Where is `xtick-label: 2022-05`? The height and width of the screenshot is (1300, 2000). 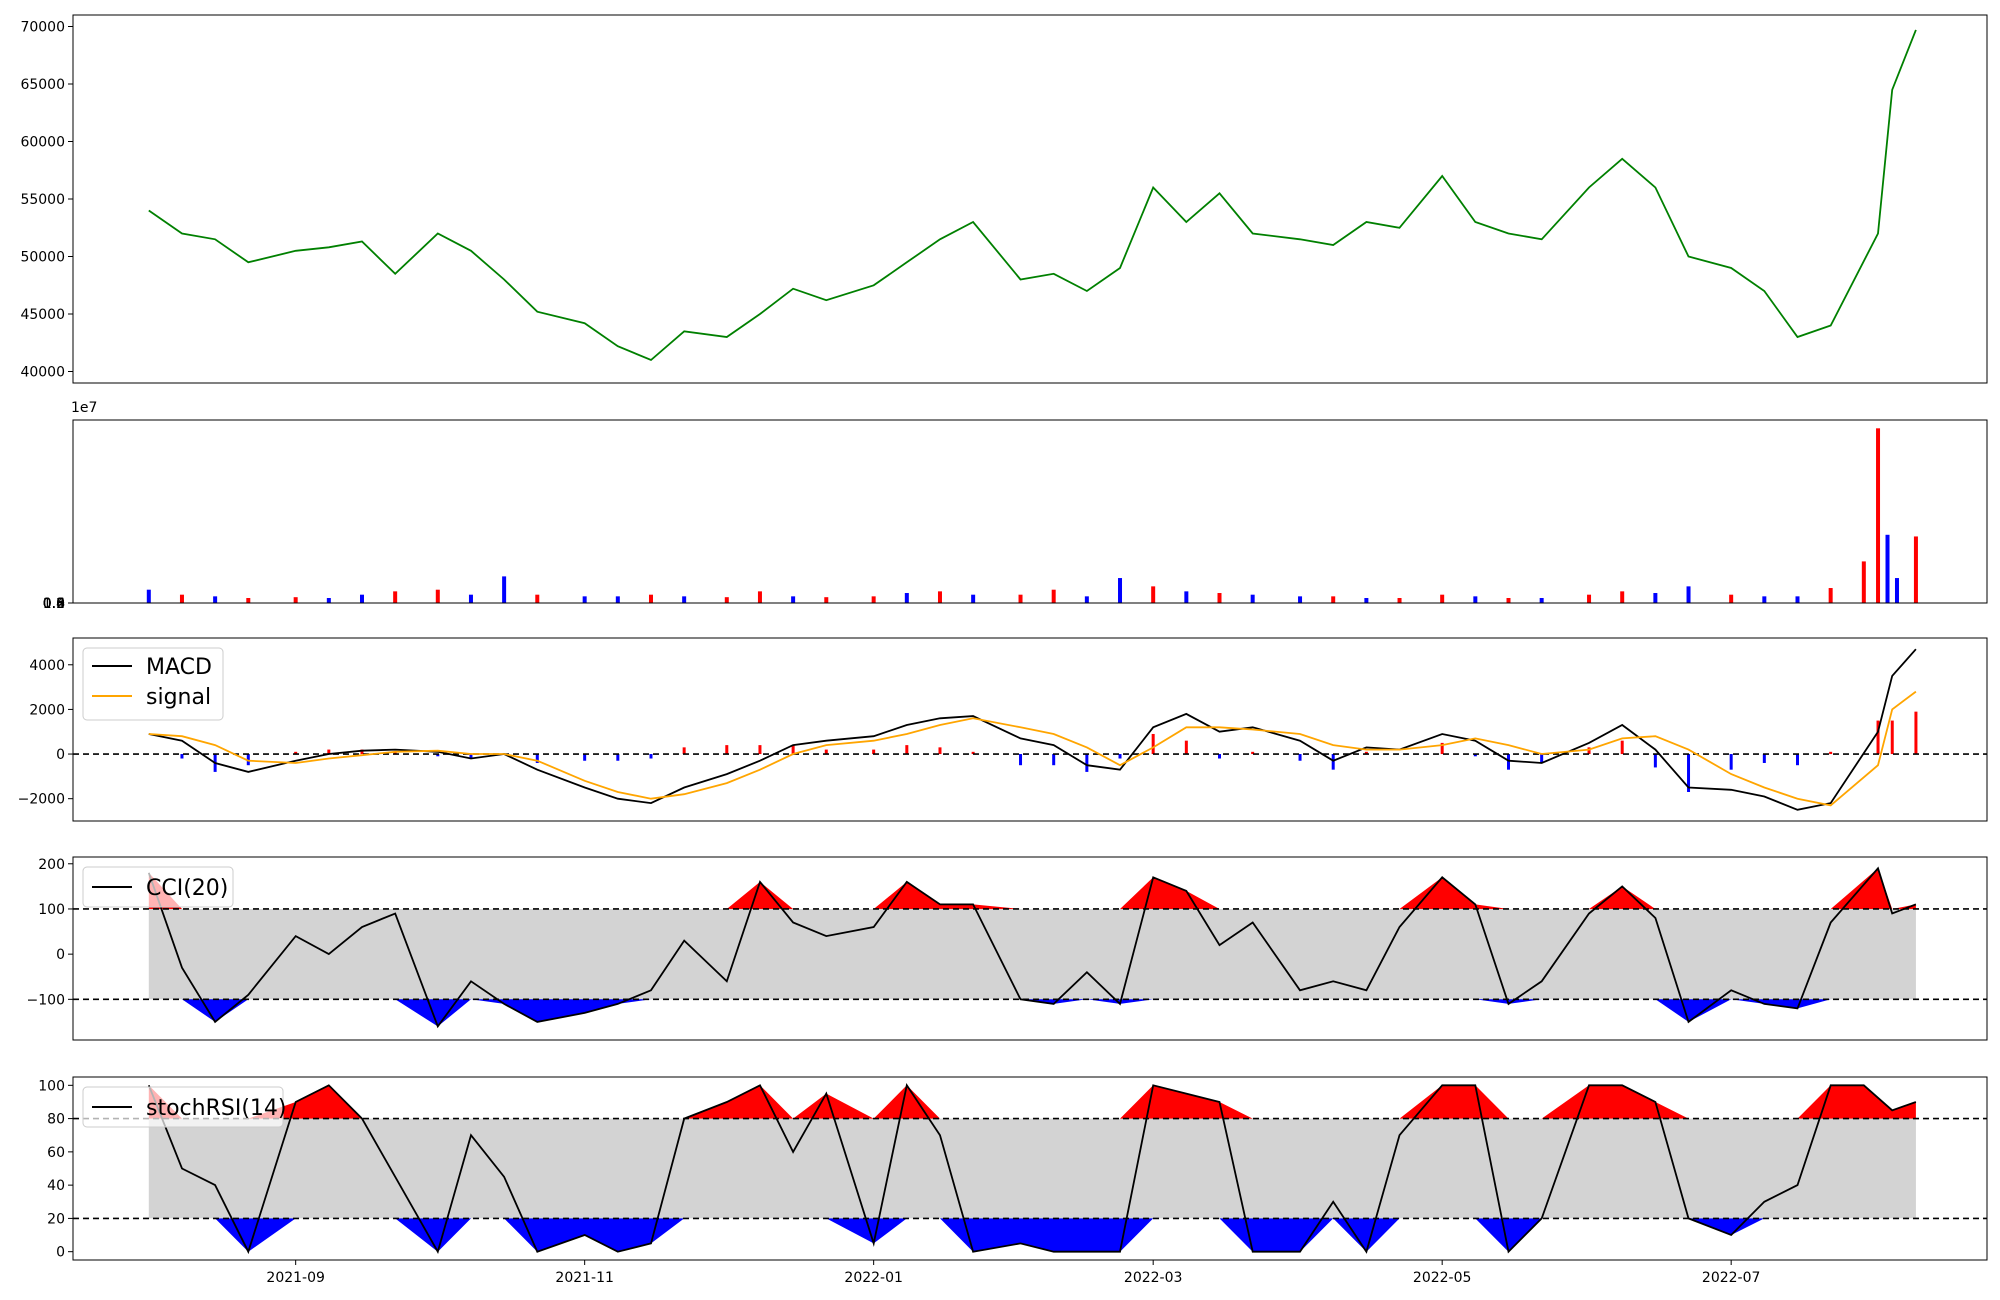
xtick-label: 2022-05 is located at coordinates (1442, 1278).